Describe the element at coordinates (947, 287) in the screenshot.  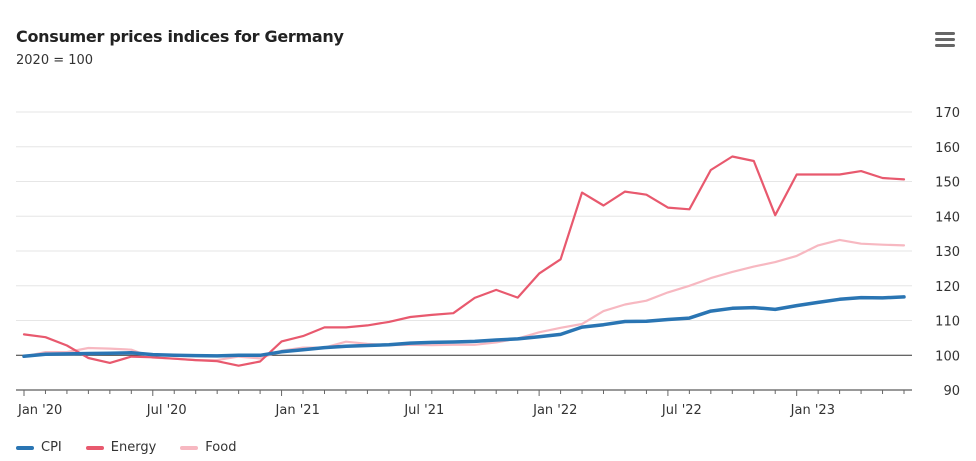
I see `y-tick-label: 120` at that location.